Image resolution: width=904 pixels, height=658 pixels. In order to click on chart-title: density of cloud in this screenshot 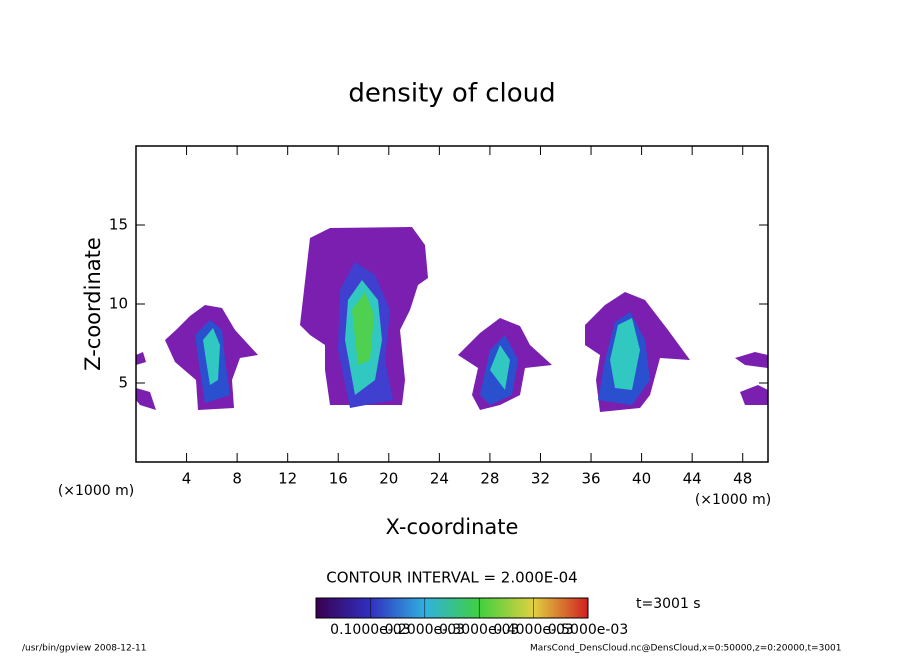, I will do `click(451, 94)`.